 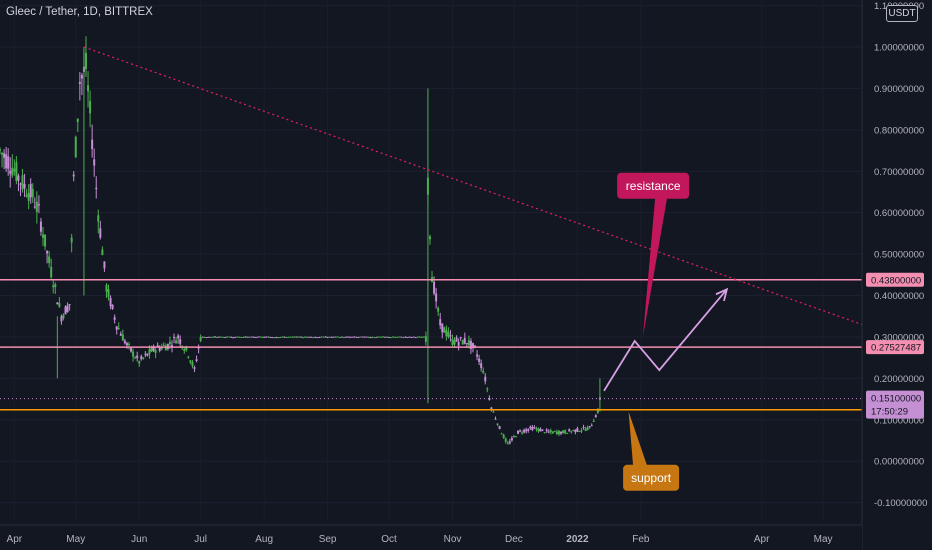 What do you see at coordinates (577, 539) in the screenshot?
I see `x-tick-label: 2022` at bounding box center [577, 539].